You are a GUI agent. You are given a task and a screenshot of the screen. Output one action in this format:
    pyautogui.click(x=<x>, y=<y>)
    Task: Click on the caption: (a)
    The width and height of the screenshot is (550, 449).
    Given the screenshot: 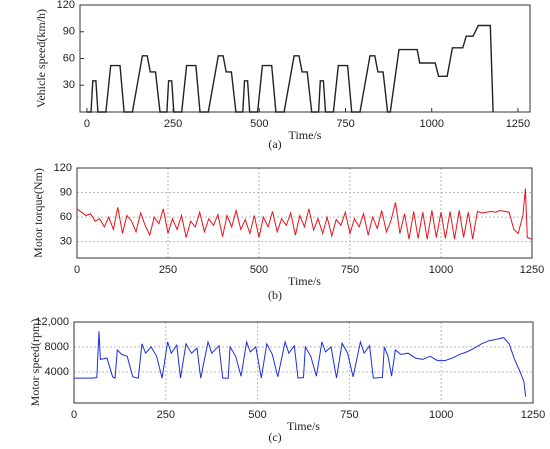 What is the action you would take?
    pyautogui.click(x=274, y=144)
    